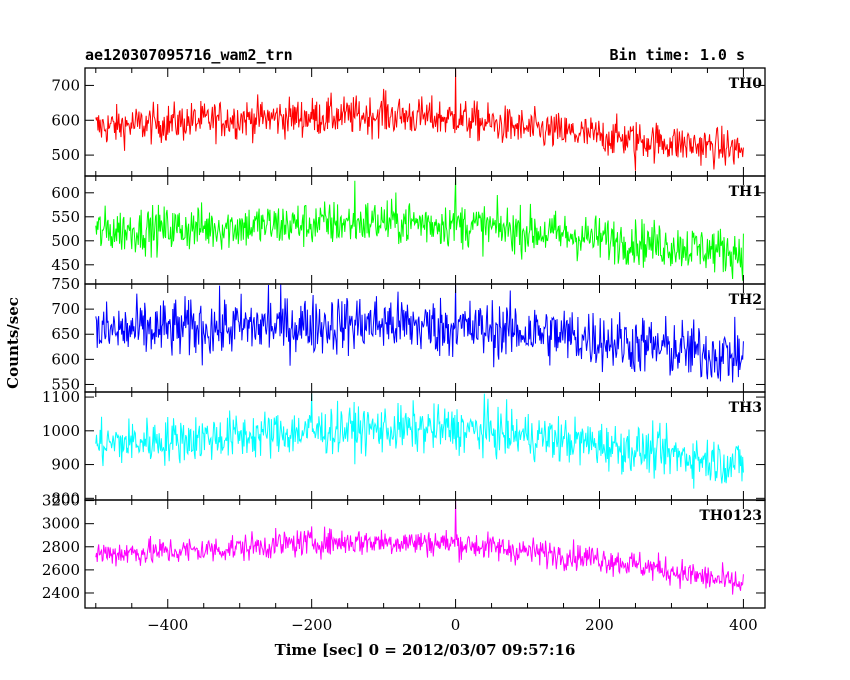 Image resolution: width=850 pixels, height=680 pixels. What do you see at coordinates (677, 55) in the screenshot?
I see `chart-title-right: Bin time: 1.0 s` at bounding box center [677, 55].